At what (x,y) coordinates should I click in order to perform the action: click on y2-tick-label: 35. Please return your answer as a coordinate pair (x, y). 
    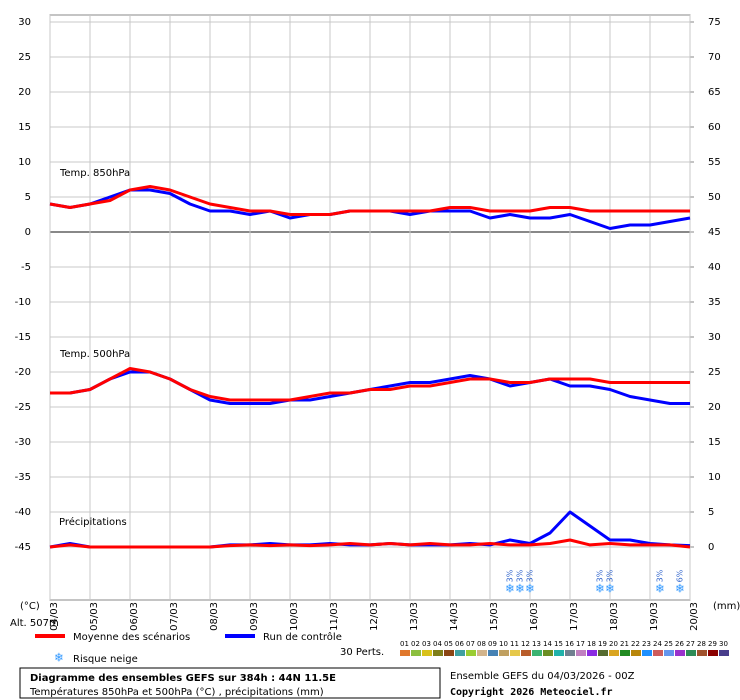
    Looking at the image, I should click on (714, 302).